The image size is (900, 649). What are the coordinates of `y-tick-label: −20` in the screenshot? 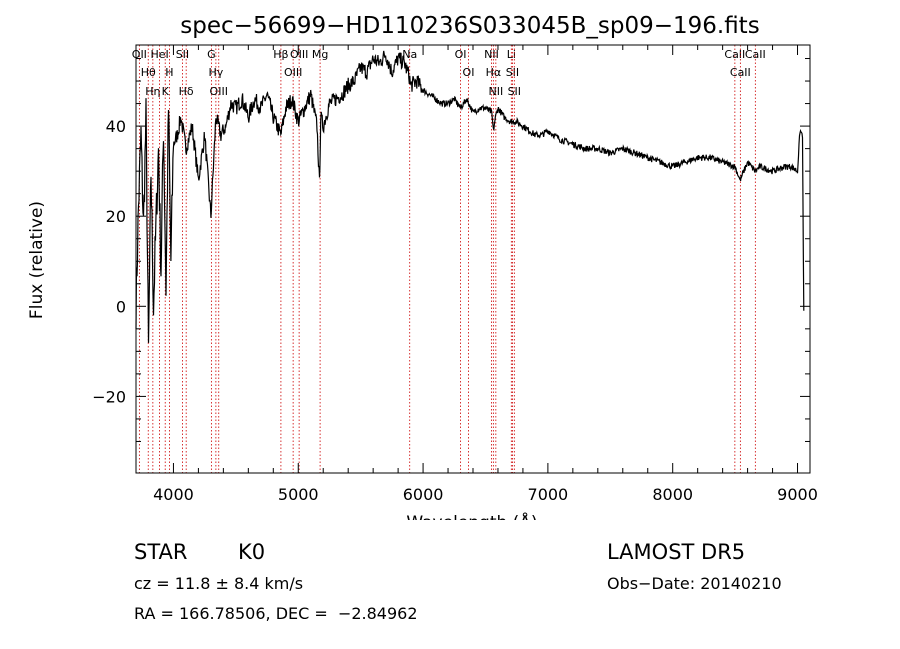 It's located at (109, 396).